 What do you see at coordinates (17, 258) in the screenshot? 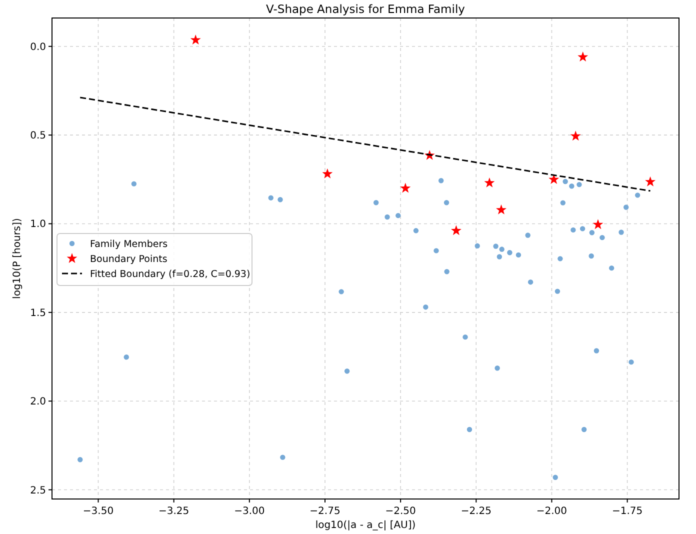
I see `y-axis-title: log10(P [hours])` at bounding box center [17, 258].